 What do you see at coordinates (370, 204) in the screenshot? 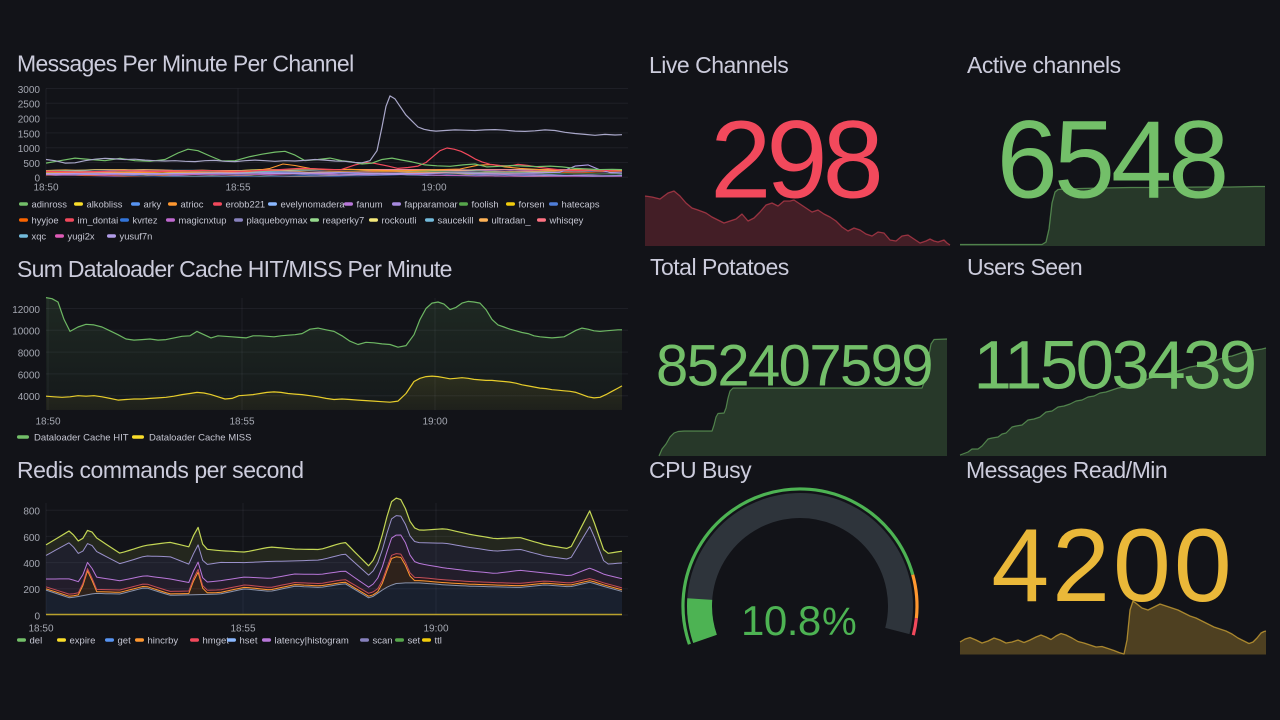
I see `svg-text: fanum` at bounding box center [370, 204].